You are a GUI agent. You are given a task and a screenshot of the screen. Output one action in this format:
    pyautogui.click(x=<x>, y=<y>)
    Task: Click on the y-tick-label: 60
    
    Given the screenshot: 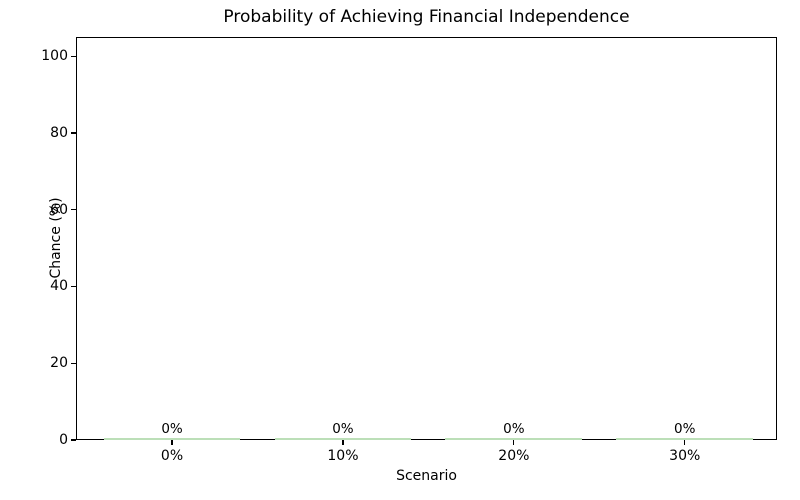 What is the action you would take?
    pyautogui.click(x=59, y=209)
    